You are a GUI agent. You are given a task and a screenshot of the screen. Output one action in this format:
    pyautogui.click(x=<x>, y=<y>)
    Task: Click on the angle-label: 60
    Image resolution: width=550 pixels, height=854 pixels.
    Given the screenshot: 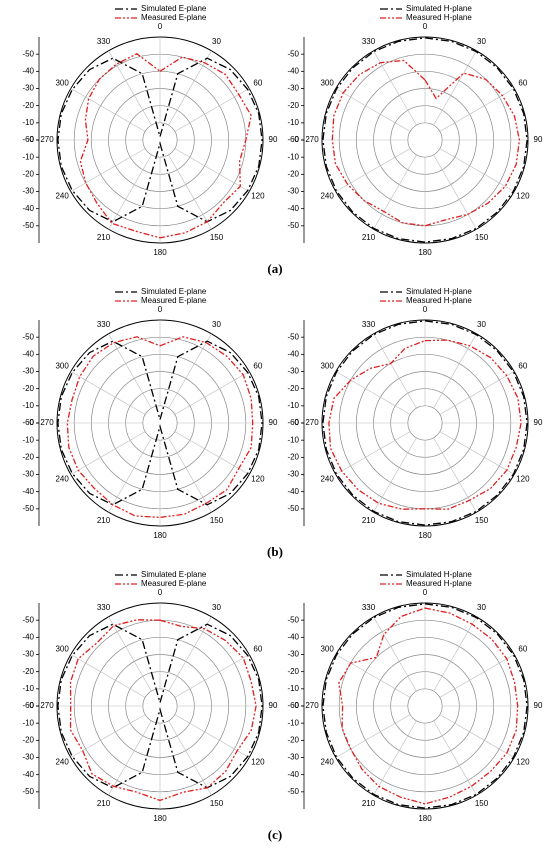 What is the action you would take?
    pyautogui.click(x=522, y=83)
    